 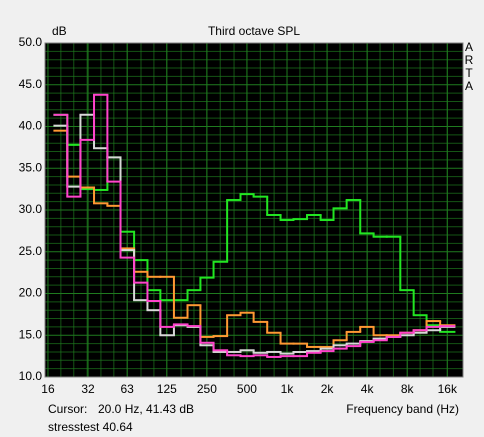 What do you see at coordinates (31, 42) in the screenshot?
I see `y-tick-label: 50.0` at bounding box center [31, 42].